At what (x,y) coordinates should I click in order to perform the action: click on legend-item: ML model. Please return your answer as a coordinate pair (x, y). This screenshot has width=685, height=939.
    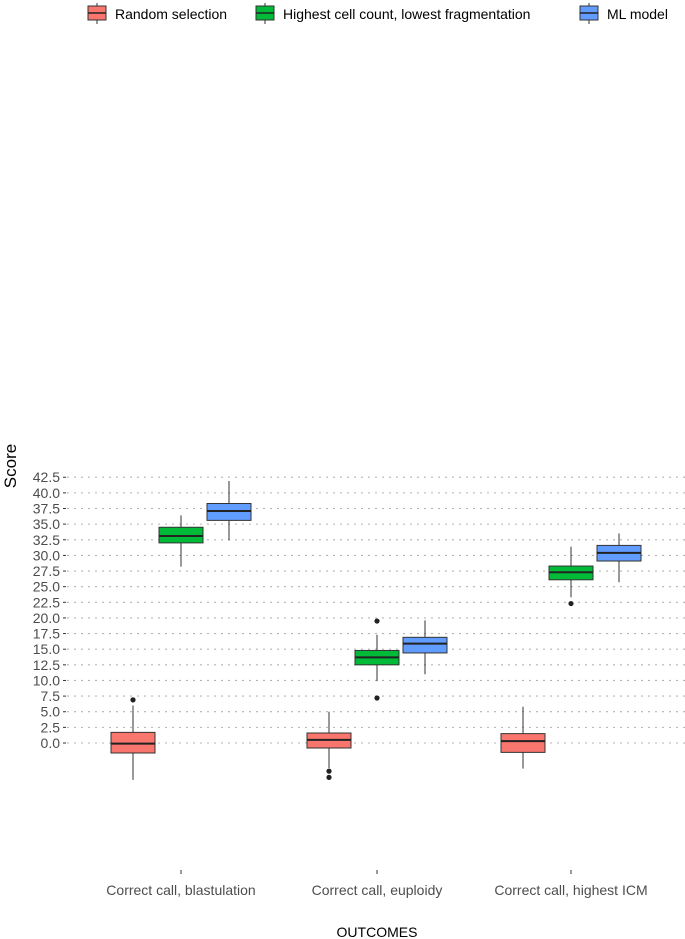
    Looking at the image, I should click on (623, 13).